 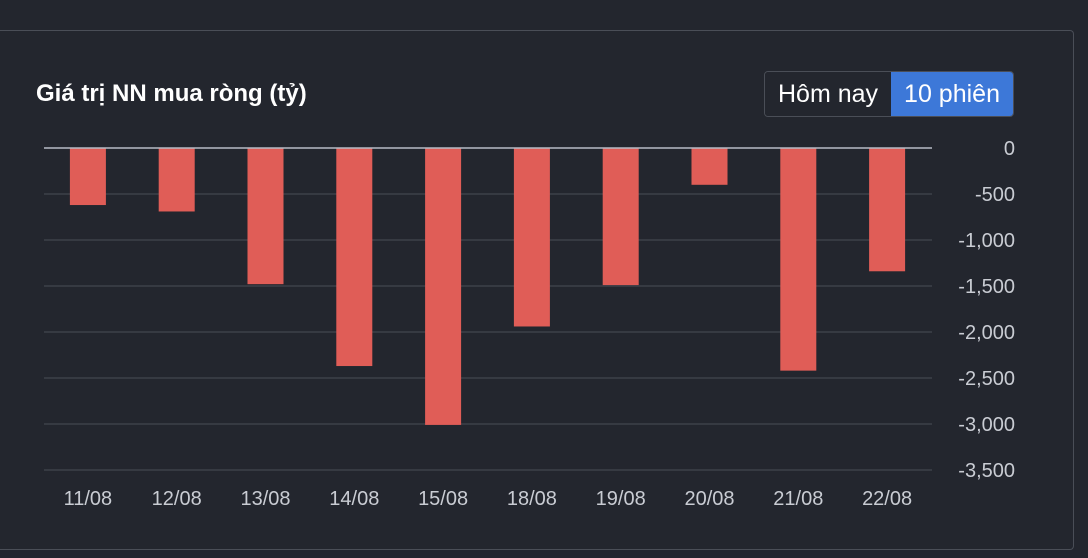 I want to click on x-tick-label: 22/08, so click(x=887, y=499).